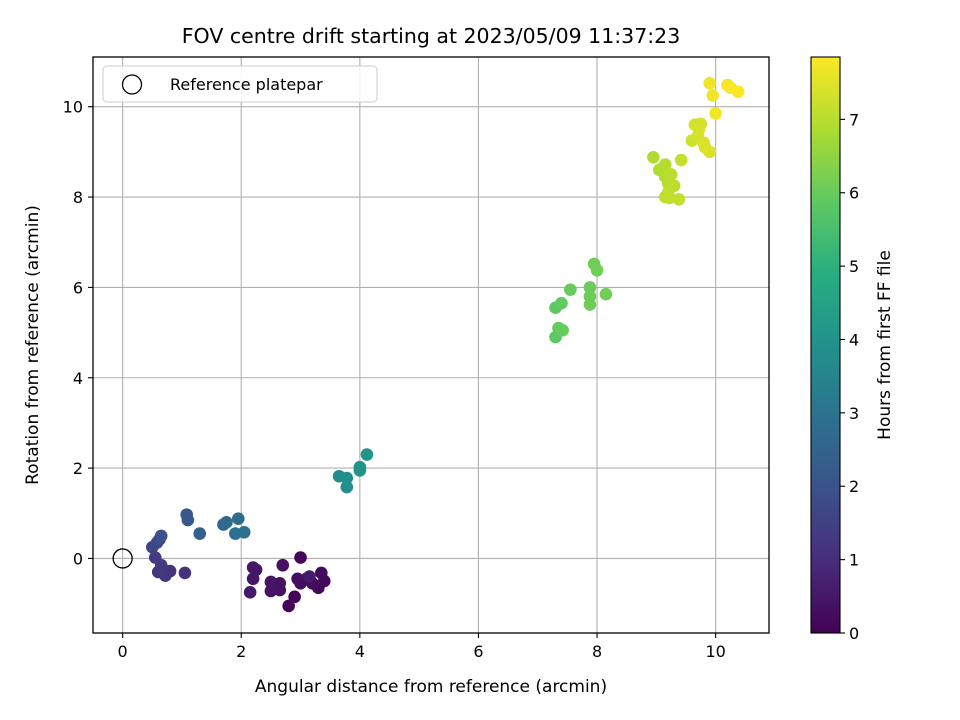  I want to click on colorbar-label: Hours from first FF file, so click(885, 345).